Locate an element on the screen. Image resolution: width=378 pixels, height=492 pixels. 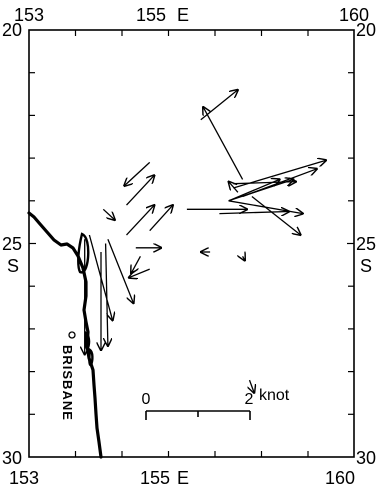
right-lat-label-20: 20 is located at coordinates (366, 30).